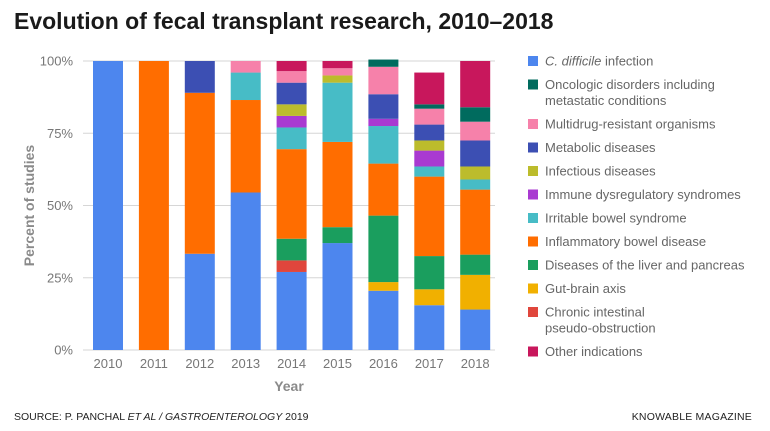 The height and width of the screenshot is (431, 770). I want to click on publisher-brand: KNOWABLE MAGAZINE, so click(691, 417).